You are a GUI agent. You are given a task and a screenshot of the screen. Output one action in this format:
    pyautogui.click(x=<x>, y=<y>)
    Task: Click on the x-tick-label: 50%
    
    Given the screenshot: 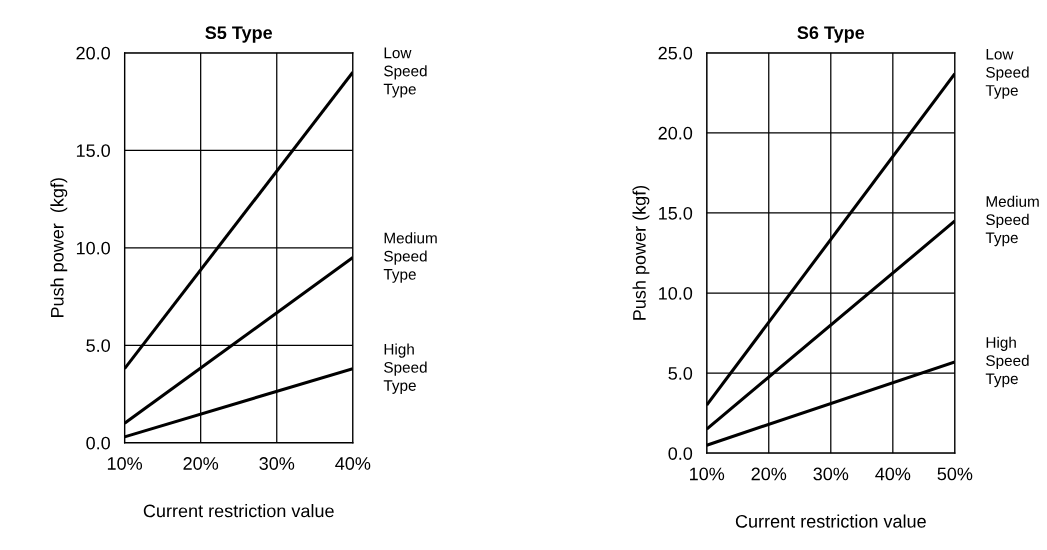 What is the action you would take?
    pyautogui.click(x=955, y=474)
    